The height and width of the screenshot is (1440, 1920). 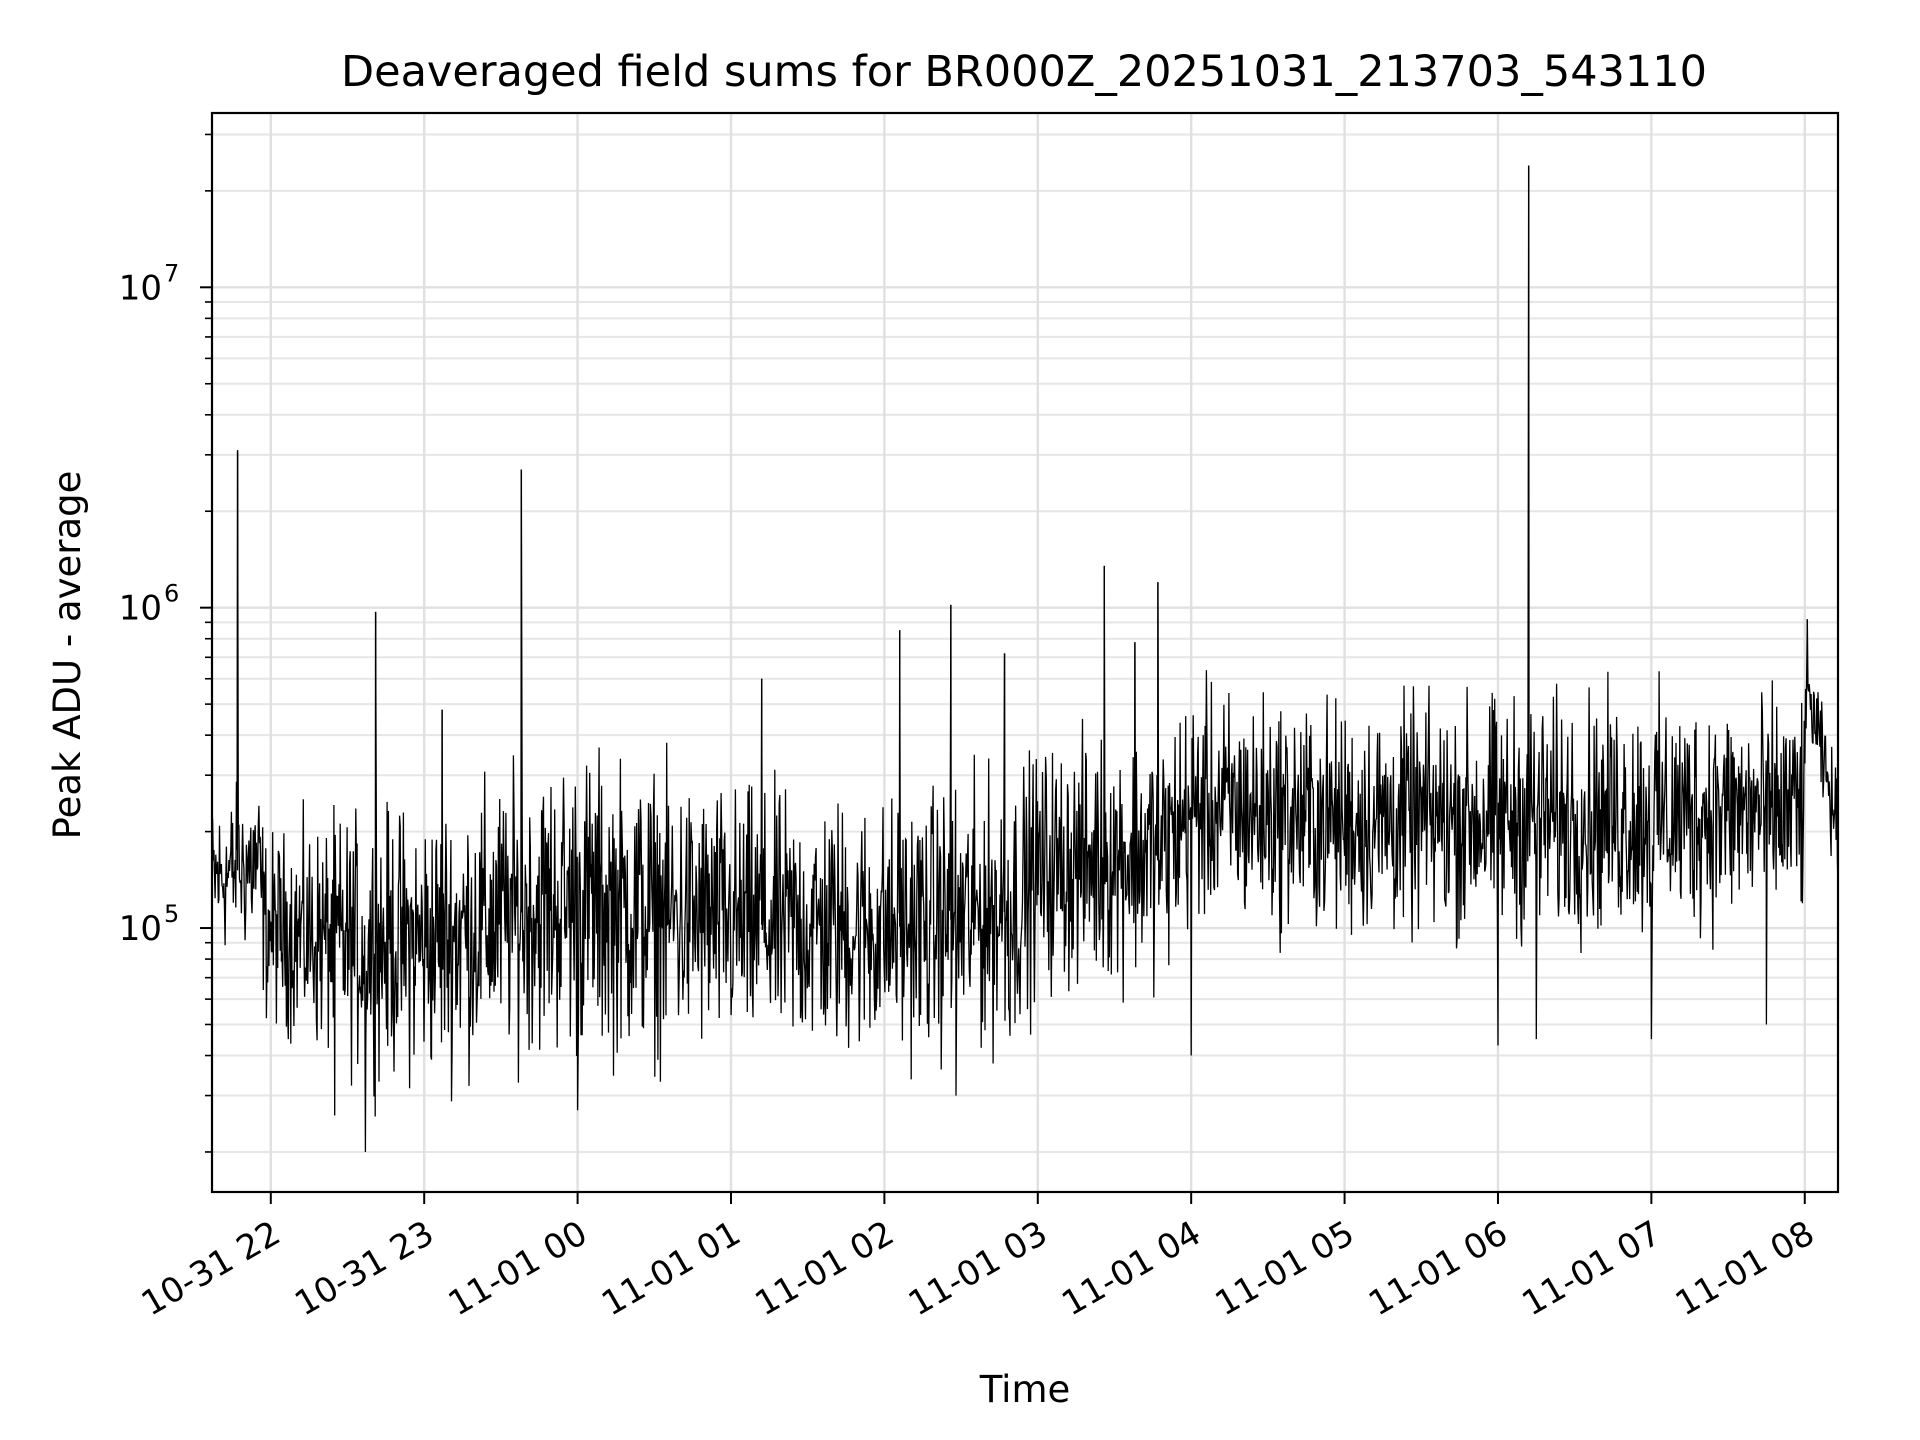 I want to click on x-axis-label: Time, so click(x=1025, y=1389).